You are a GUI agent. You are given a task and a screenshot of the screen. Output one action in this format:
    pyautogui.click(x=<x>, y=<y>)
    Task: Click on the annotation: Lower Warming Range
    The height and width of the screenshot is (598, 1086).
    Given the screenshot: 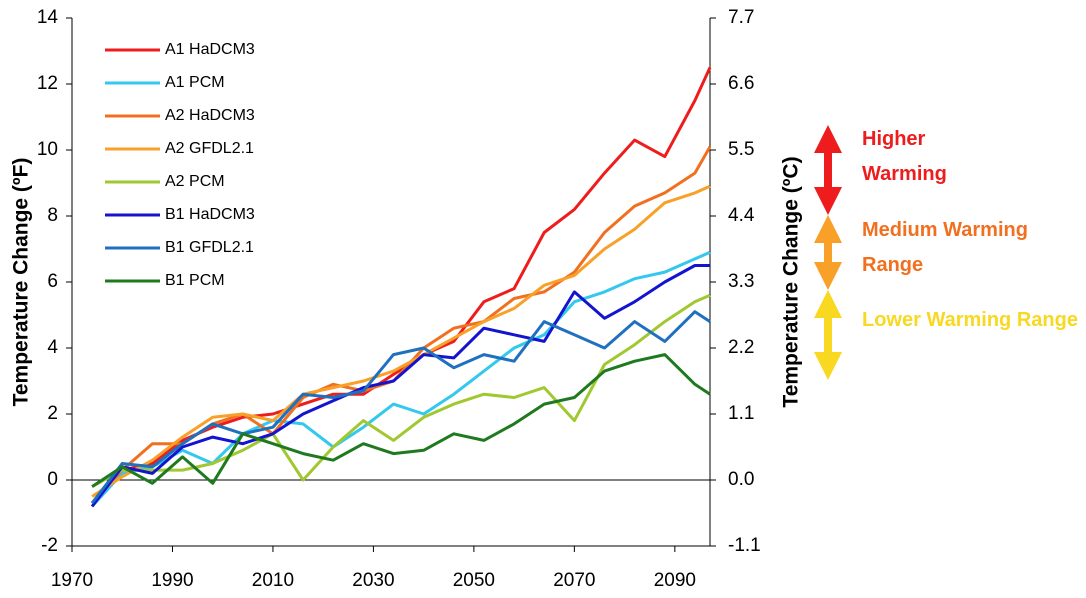 What is the action you would take?
    pyautogui.click(x=970, y=320)
    